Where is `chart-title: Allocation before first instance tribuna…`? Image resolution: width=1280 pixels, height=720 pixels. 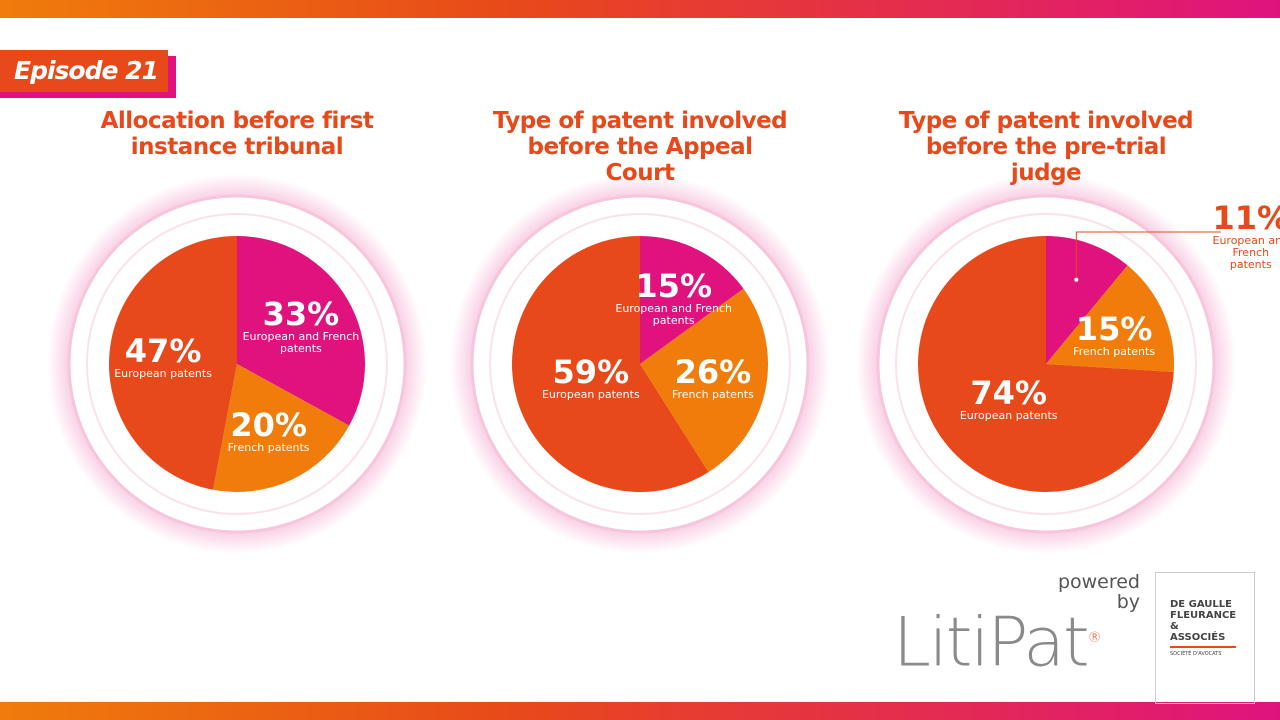
chart-title: Allocation before first instance tribuna… is located at coordinates (237, 134).